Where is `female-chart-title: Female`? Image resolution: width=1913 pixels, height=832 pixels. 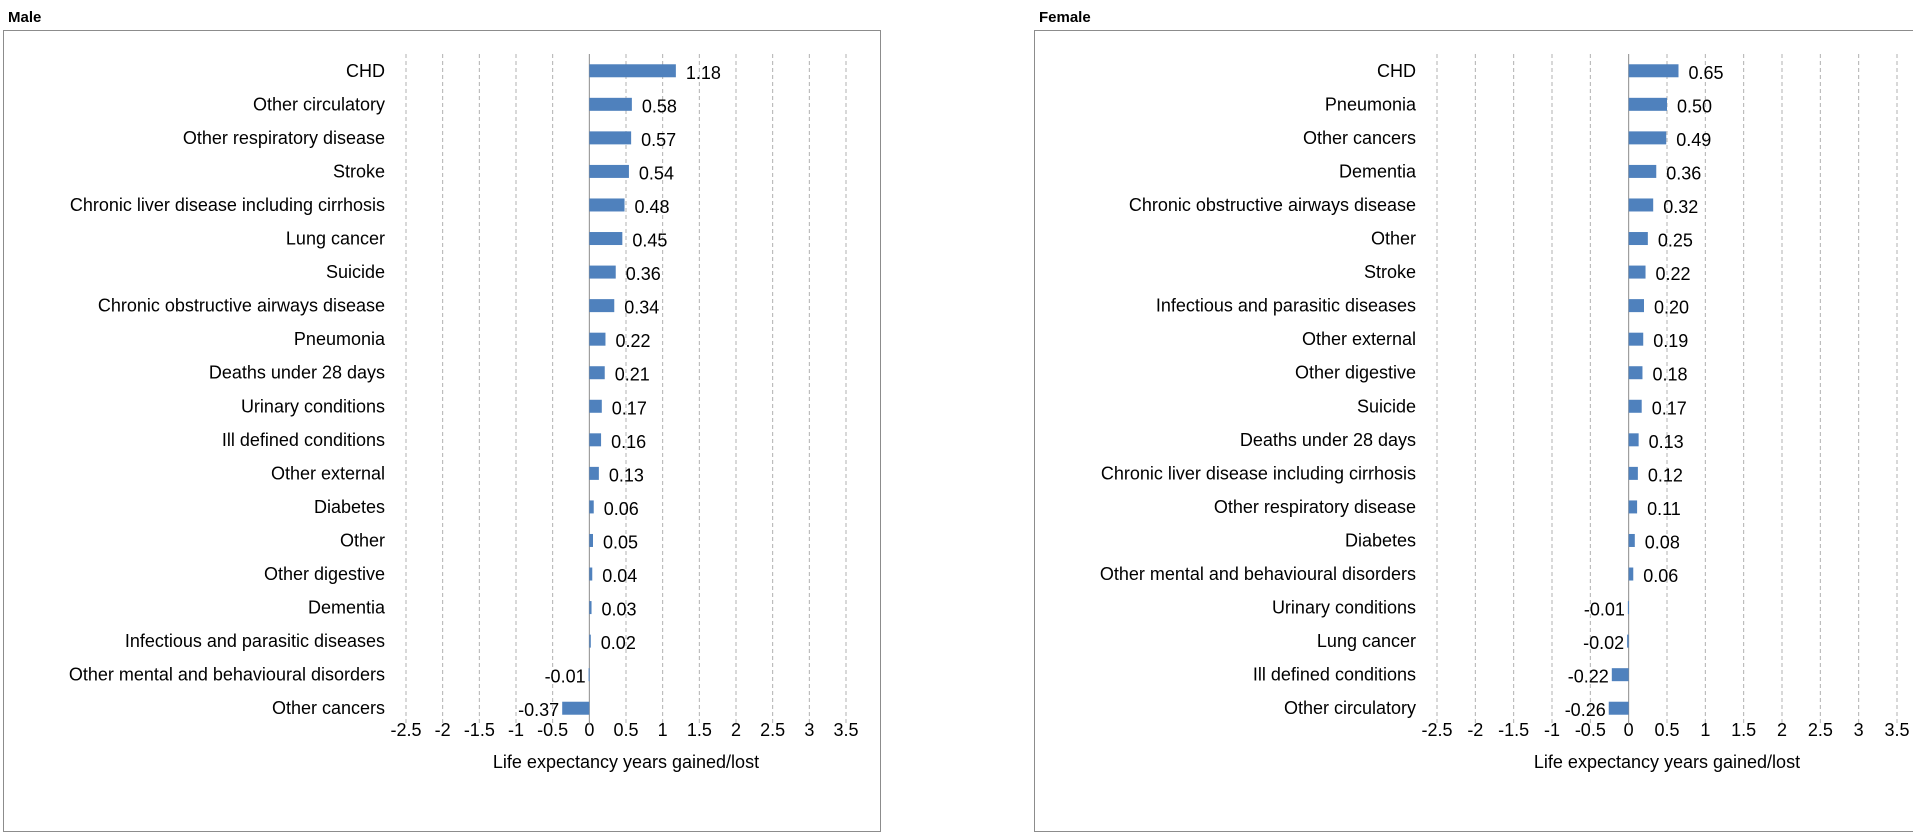
female-chart-title: Female is located at coordinates (1065, 17).